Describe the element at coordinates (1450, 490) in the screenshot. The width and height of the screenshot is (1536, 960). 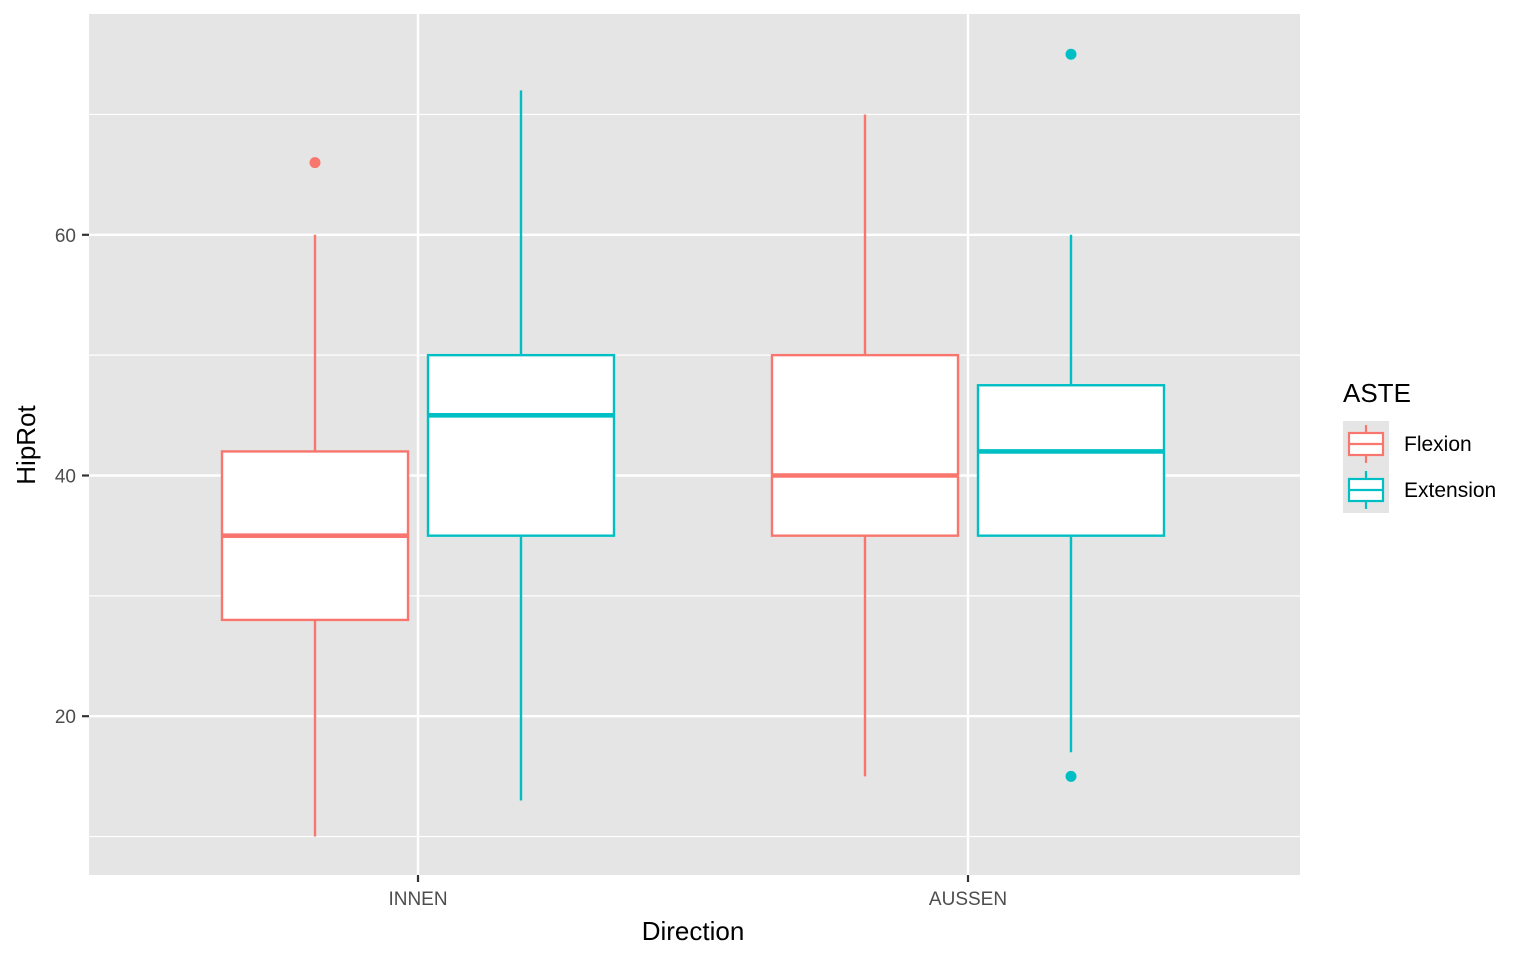
I see `legend-label-extension: Extension` at that location.